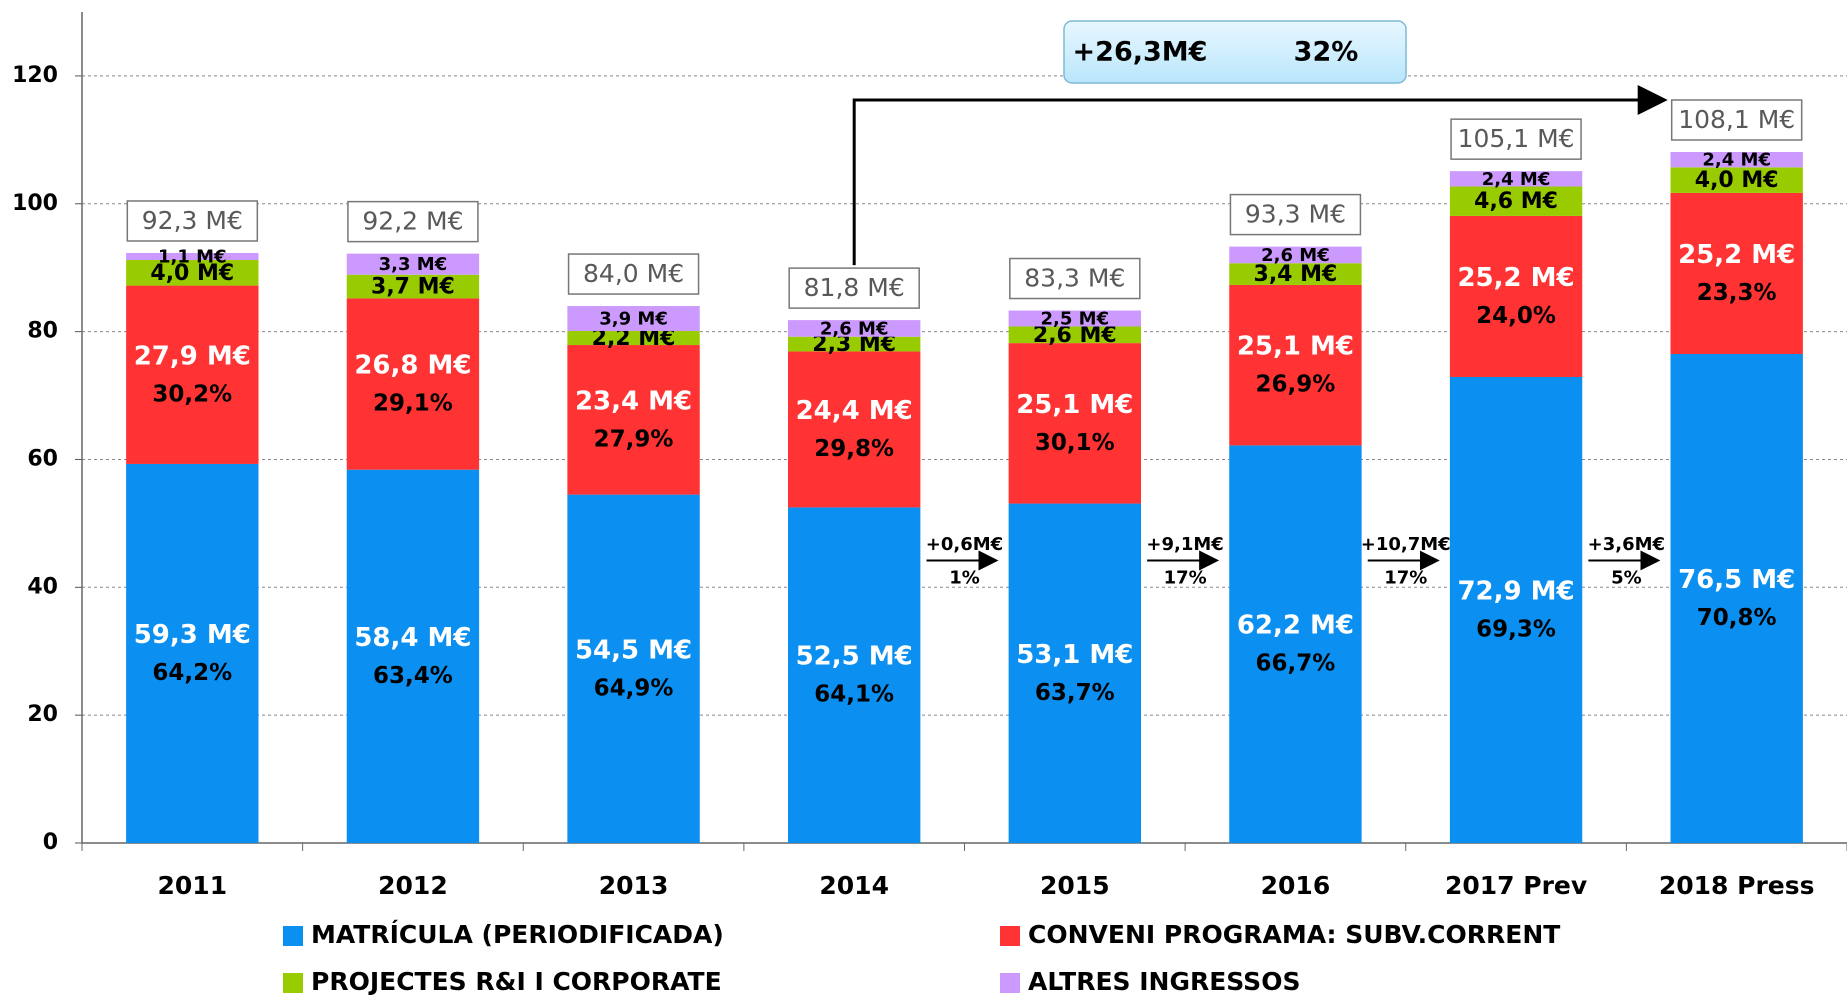  I want to click on share-label: 26,9%, so click(1296, 385).